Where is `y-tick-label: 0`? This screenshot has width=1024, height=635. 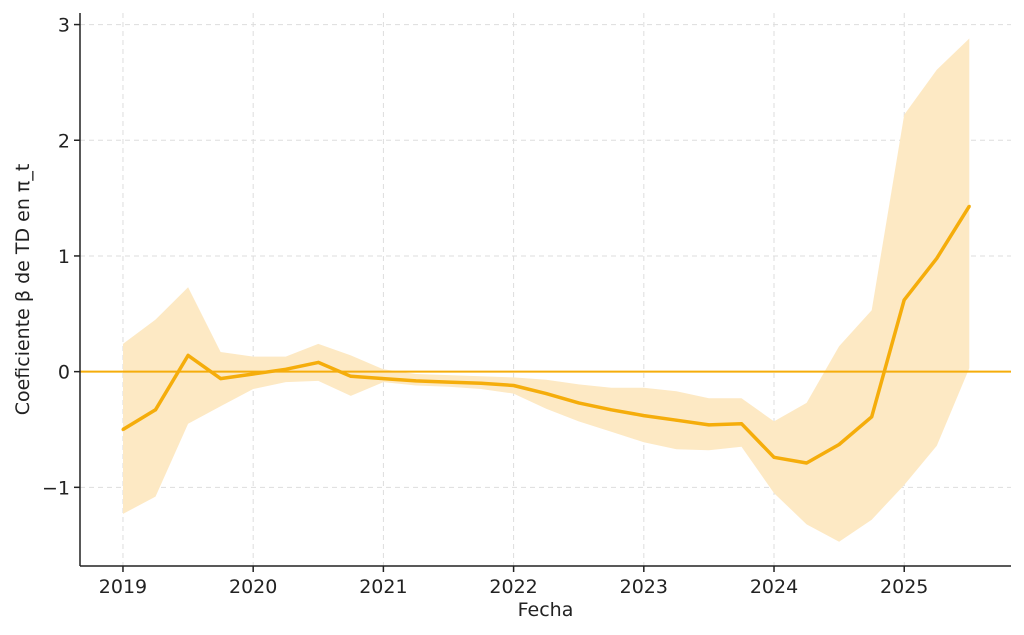 y-tick-label: 0 is located at coordinates (64, 373).